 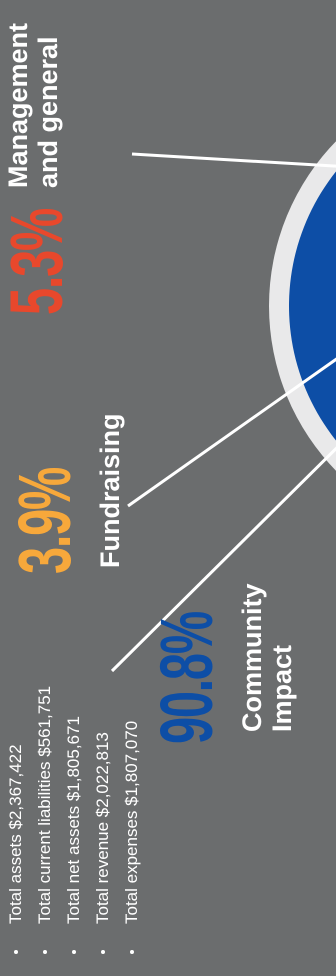 I want to click on leader-line-management-and-general, so click(x=233, y=170).